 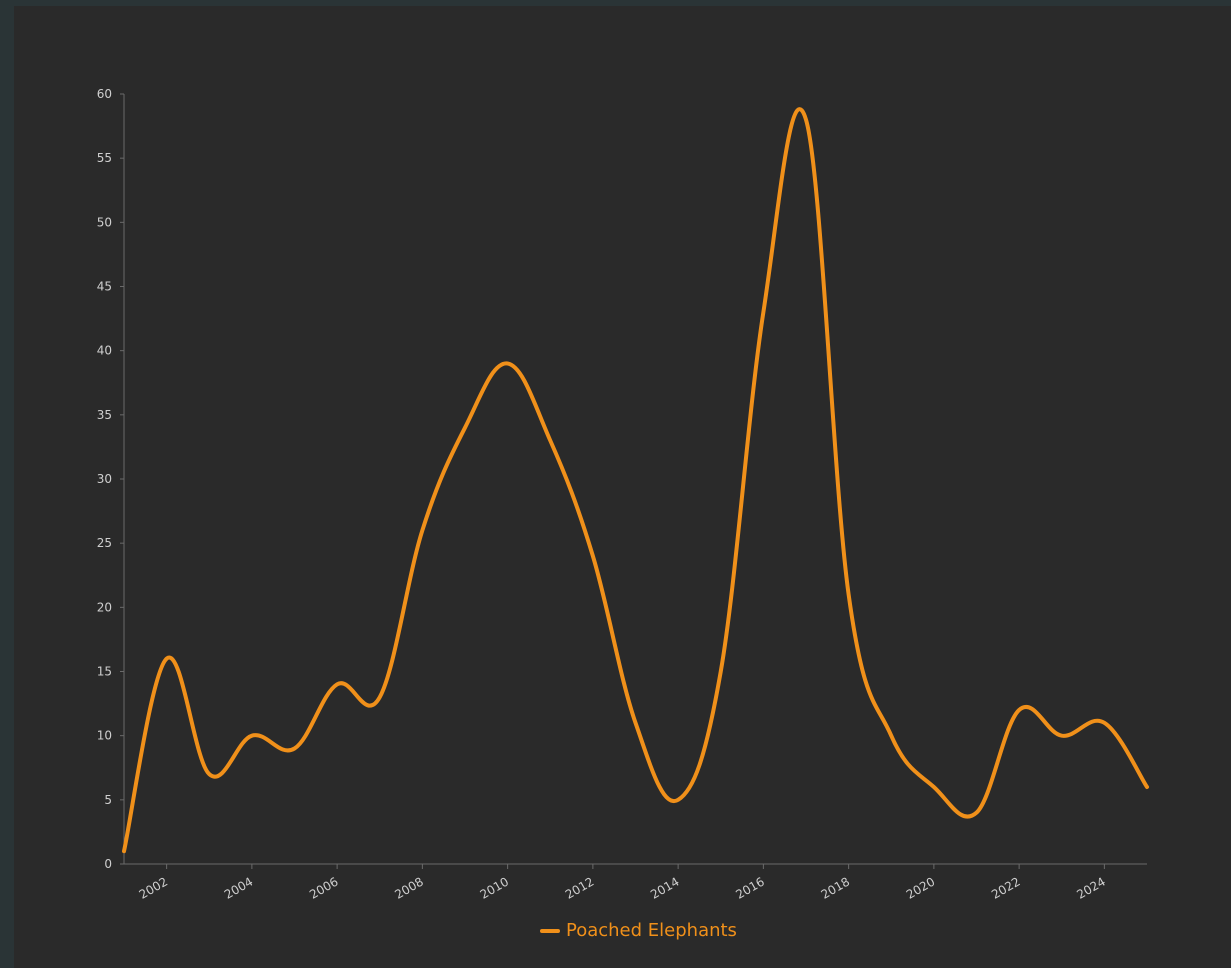 What do you see at coordinates (651, 930) in the screenshot?
I see `legend-label: Poached Elephants` at bounding box center [651, 930].